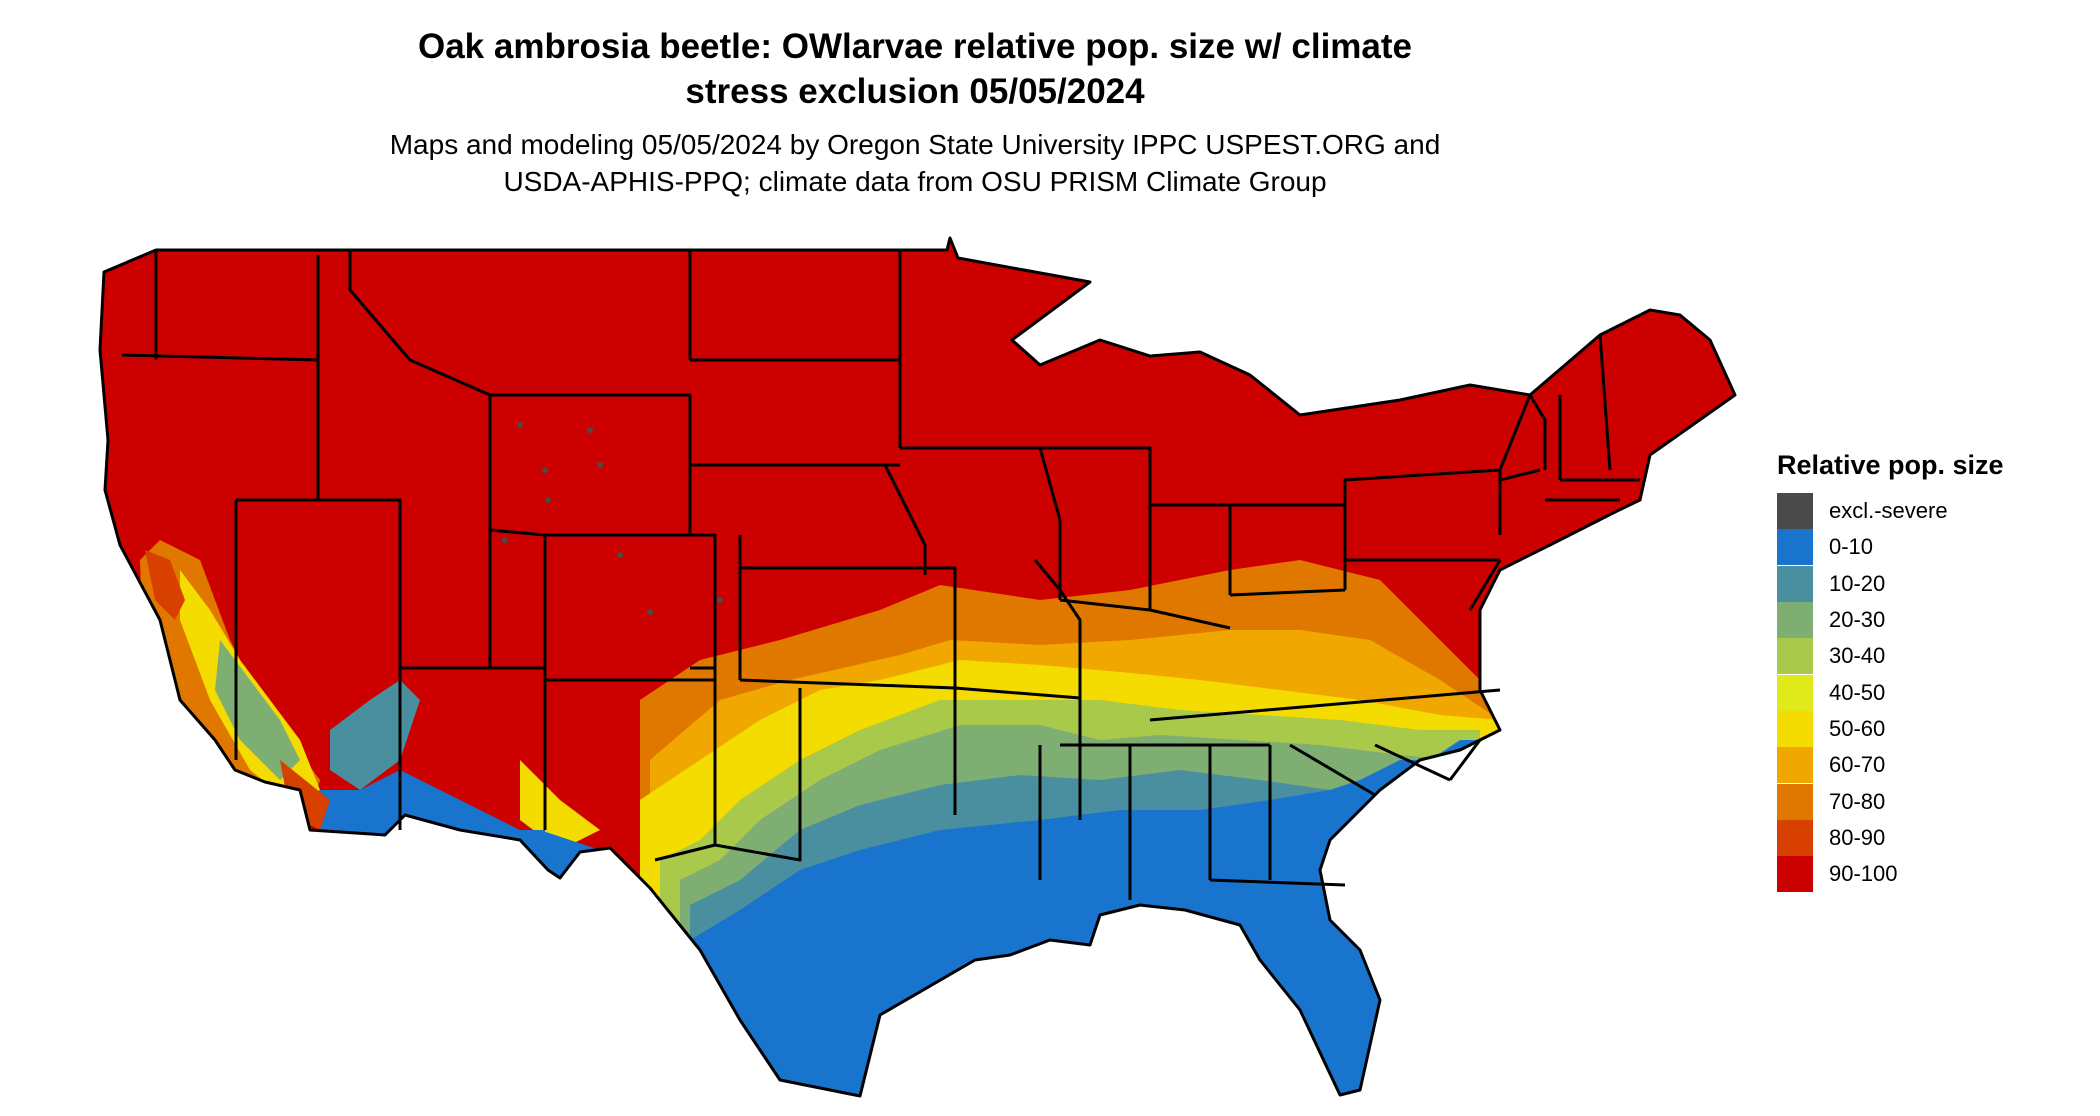 This screenshot has height=1116, width=2100. Describe the element at coordinates (1857, 728) in the screenshot. I see `legend-label: 50-60` at that location.